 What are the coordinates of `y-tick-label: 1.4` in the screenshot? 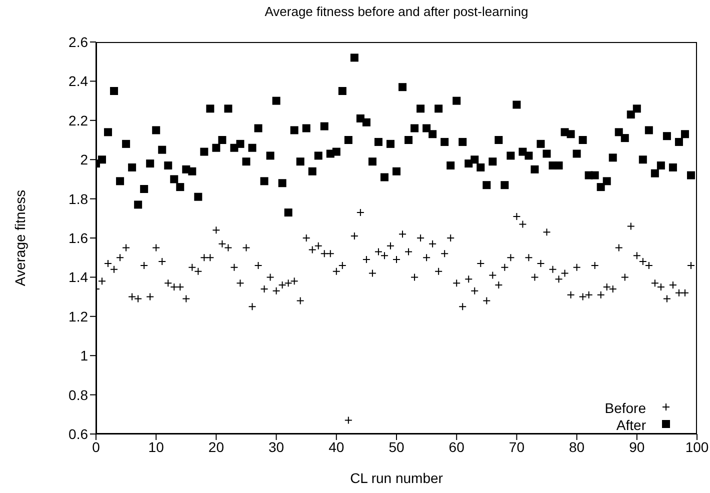 It's located at (78, 277).